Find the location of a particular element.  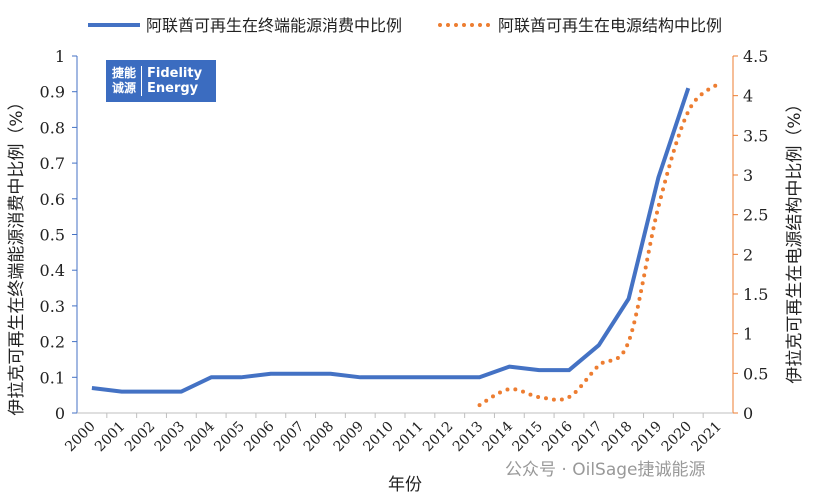

right-tick-label: 1.5 is located at coordinates (755, 294).